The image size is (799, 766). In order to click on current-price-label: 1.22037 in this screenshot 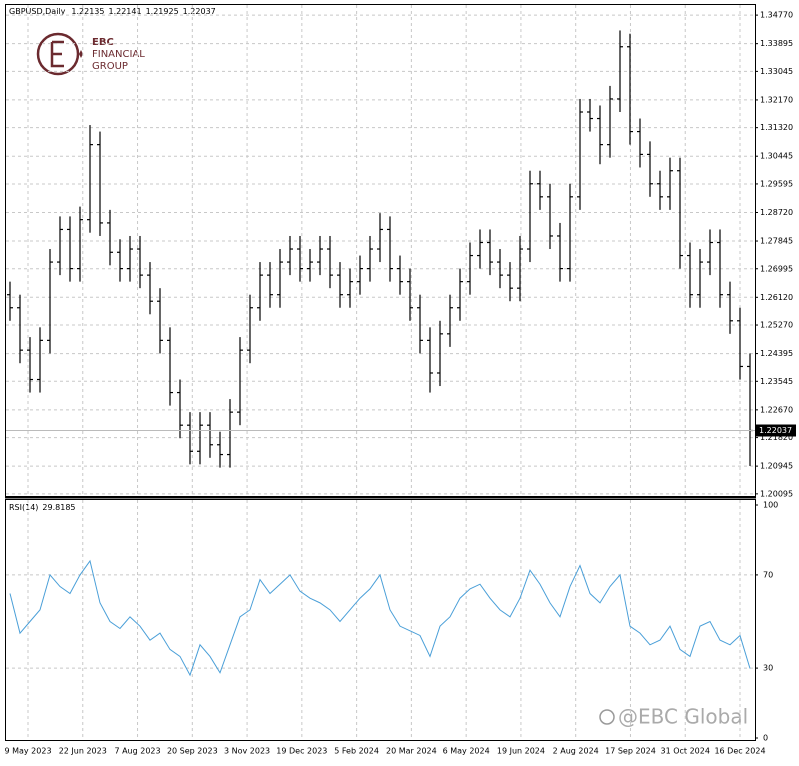, I will do `click(775, 430)`.